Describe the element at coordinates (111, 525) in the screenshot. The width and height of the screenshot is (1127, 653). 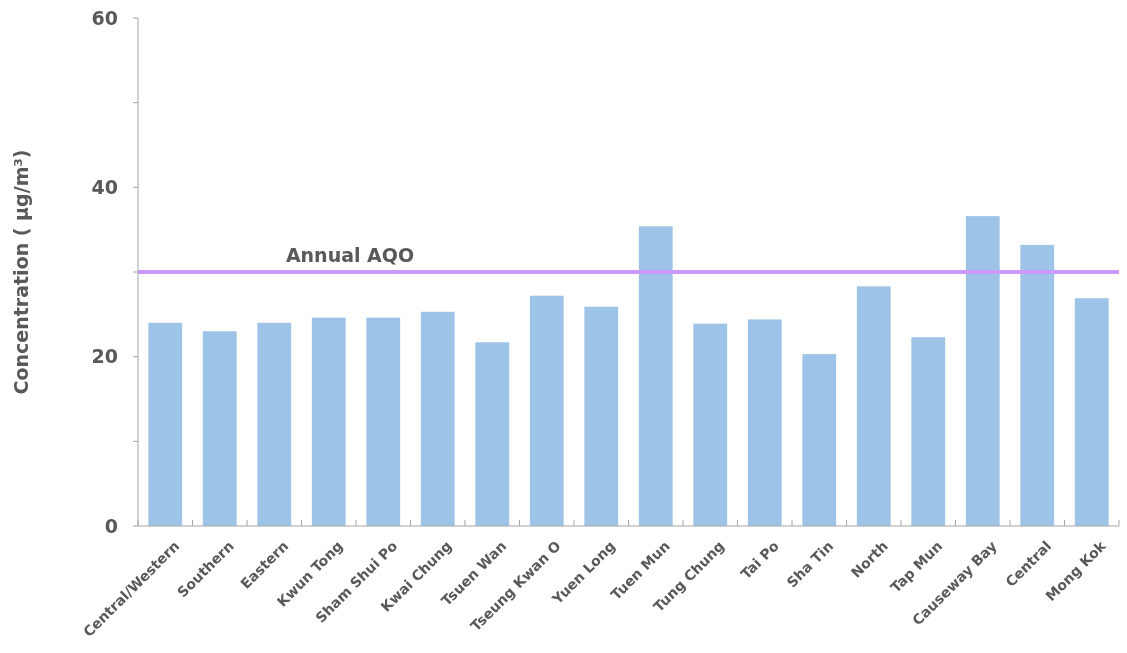
I see `y-tick-label: 0` at that location.